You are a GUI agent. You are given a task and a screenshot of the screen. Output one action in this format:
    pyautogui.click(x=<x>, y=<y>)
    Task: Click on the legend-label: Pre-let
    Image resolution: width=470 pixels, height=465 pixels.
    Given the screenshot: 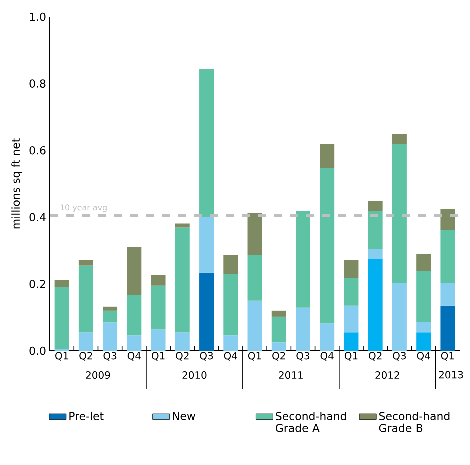 What is the action you would take?
    pyautogui.click(x=87, y=416)
    